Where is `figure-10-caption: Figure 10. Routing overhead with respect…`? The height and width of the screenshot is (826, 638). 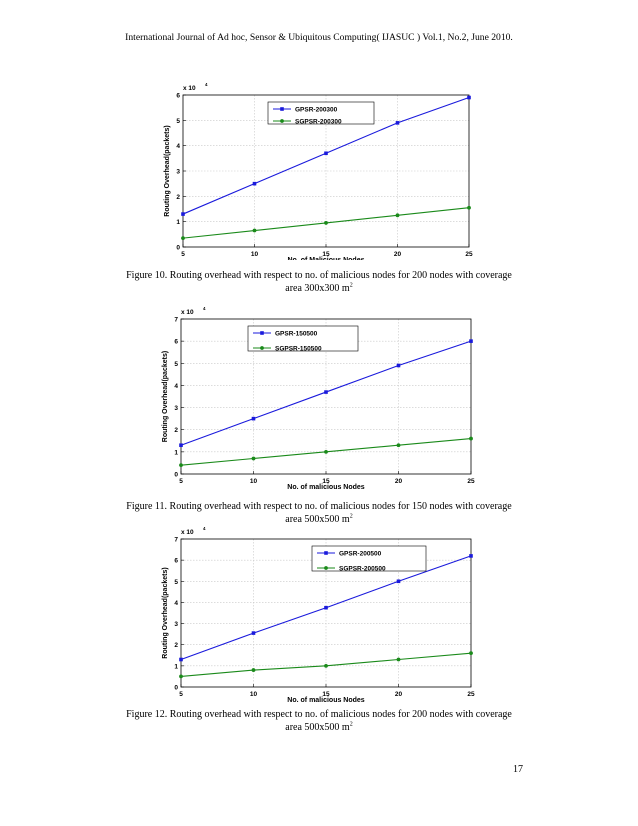
figure-10-caption: Figure 10. Routing overhead with respect… is located at coordinates (319, 282).